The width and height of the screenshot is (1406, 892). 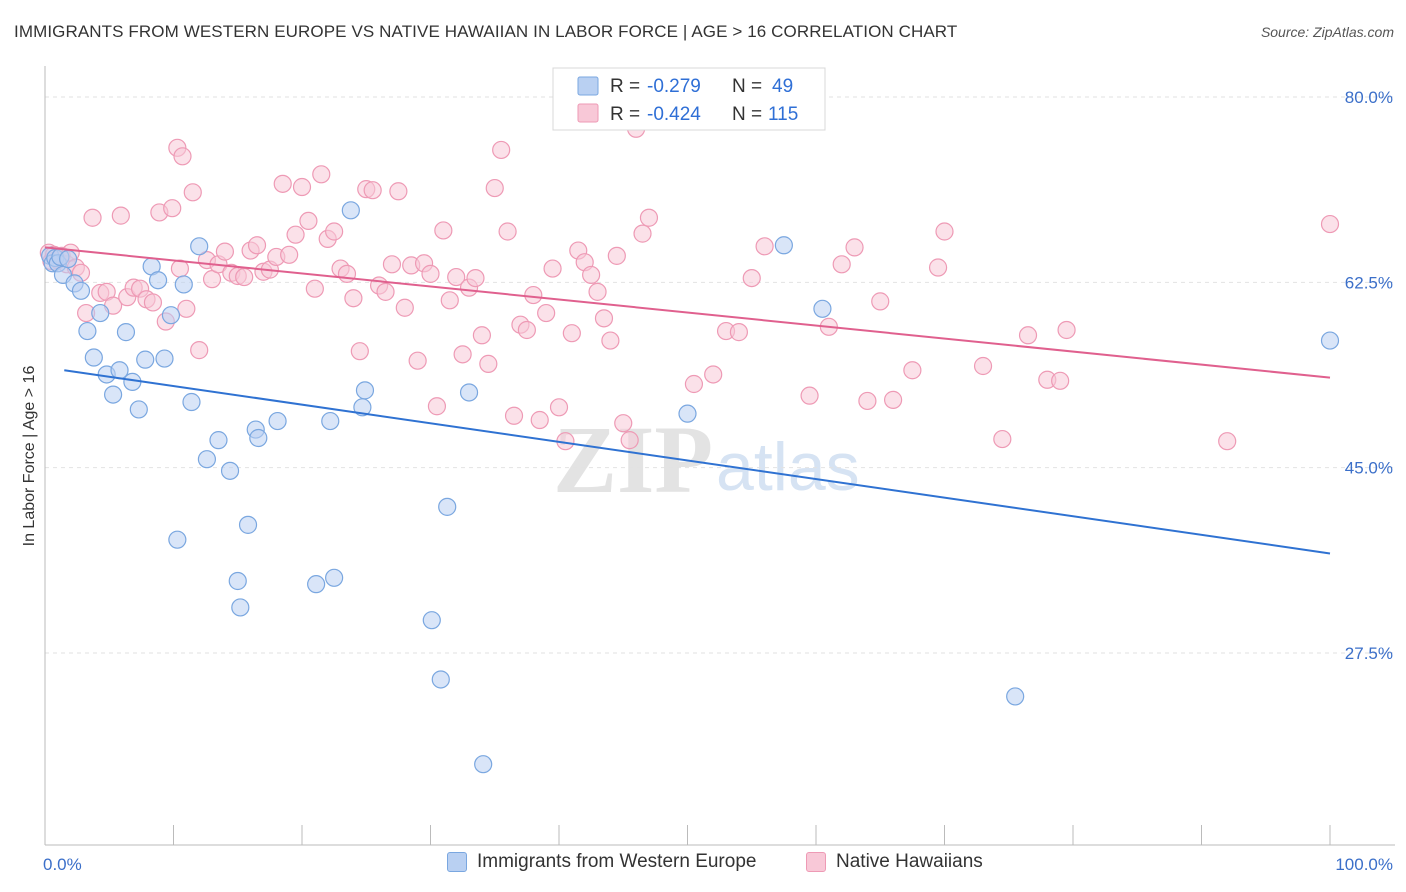 What do you see at coordinates (1369, 375) in the screenshot?
I see `y-tick-labels: 80.0% 62.5% 45.0% 27.5%` at bounding box center [1369, 375].